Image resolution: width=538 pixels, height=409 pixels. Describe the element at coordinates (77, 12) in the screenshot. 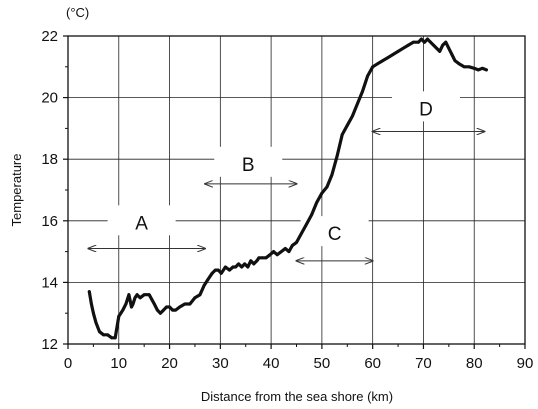

I see `unit-label: (°C)` at that location.